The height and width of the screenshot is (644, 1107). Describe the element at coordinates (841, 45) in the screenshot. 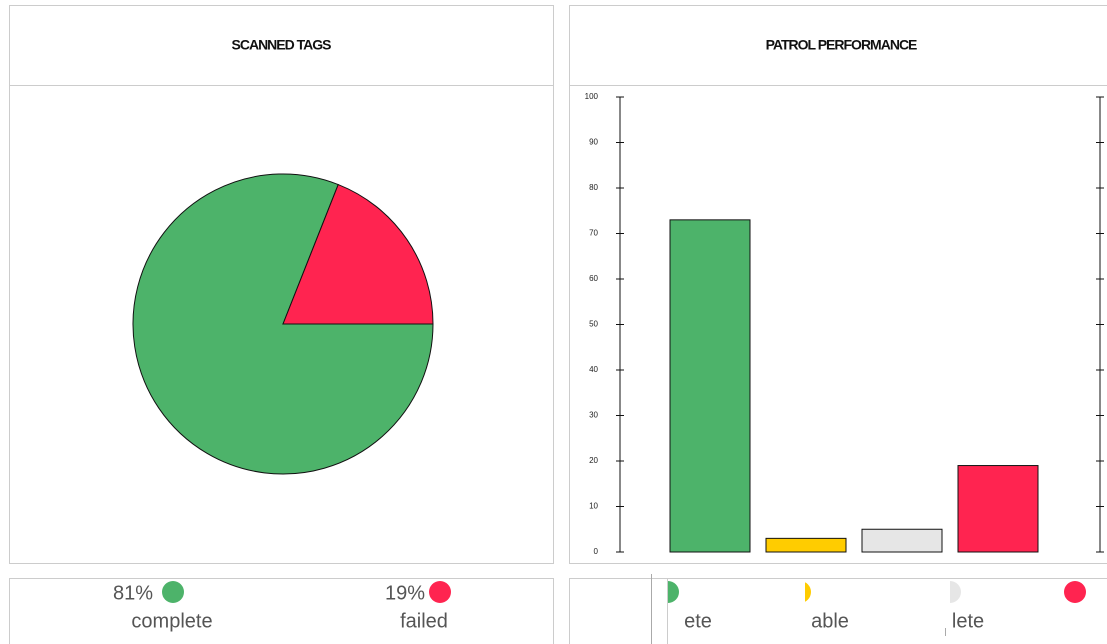

I see `panel-title: PATROL PERFORMANCE` at that location.